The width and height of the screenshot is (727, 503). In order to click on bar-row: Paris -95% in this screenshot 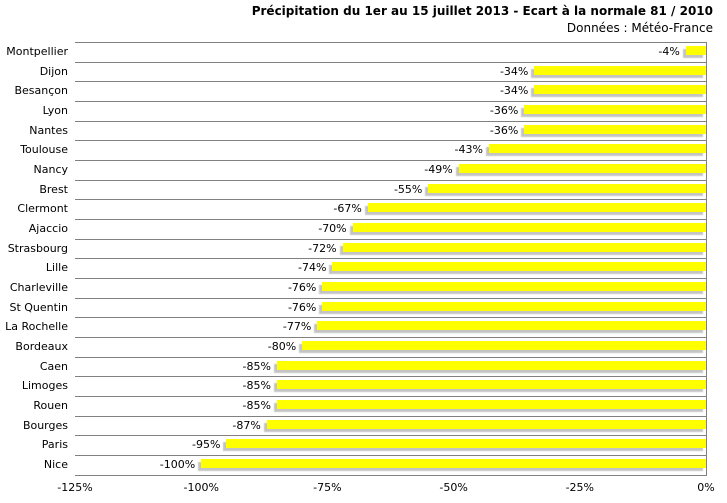, I will do `click(374, 445)`.